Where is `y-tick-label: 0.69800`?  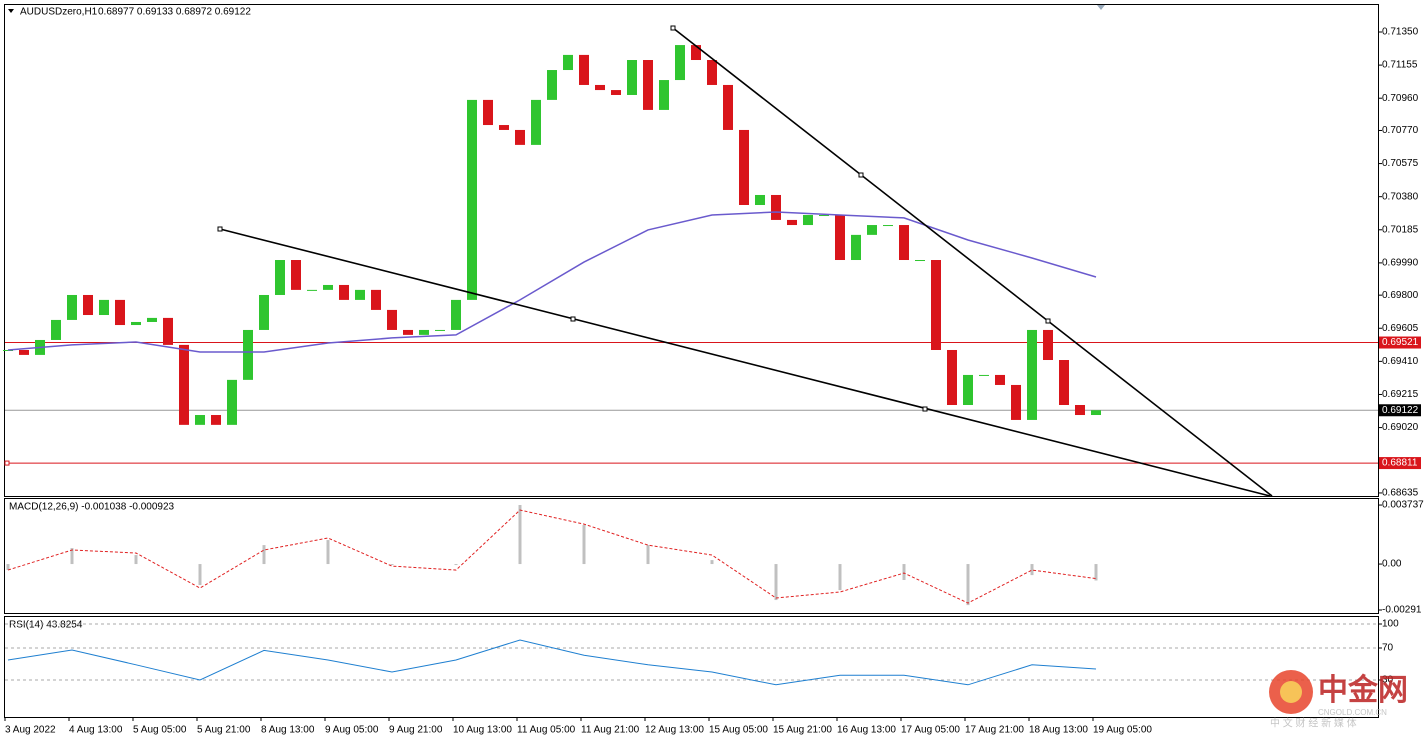
y-tick-label: 0.69800 is located at coordinates (1400, 295).